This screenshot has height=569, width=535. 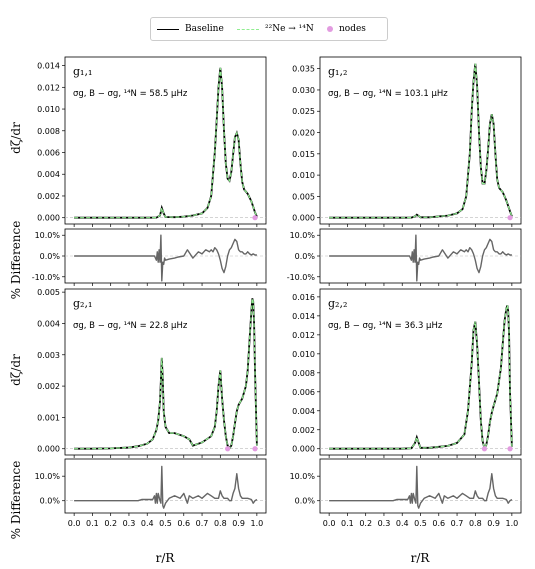 I want to click on diff-panel-3-xtick-label: 0.6, so click(x=183, y=523).